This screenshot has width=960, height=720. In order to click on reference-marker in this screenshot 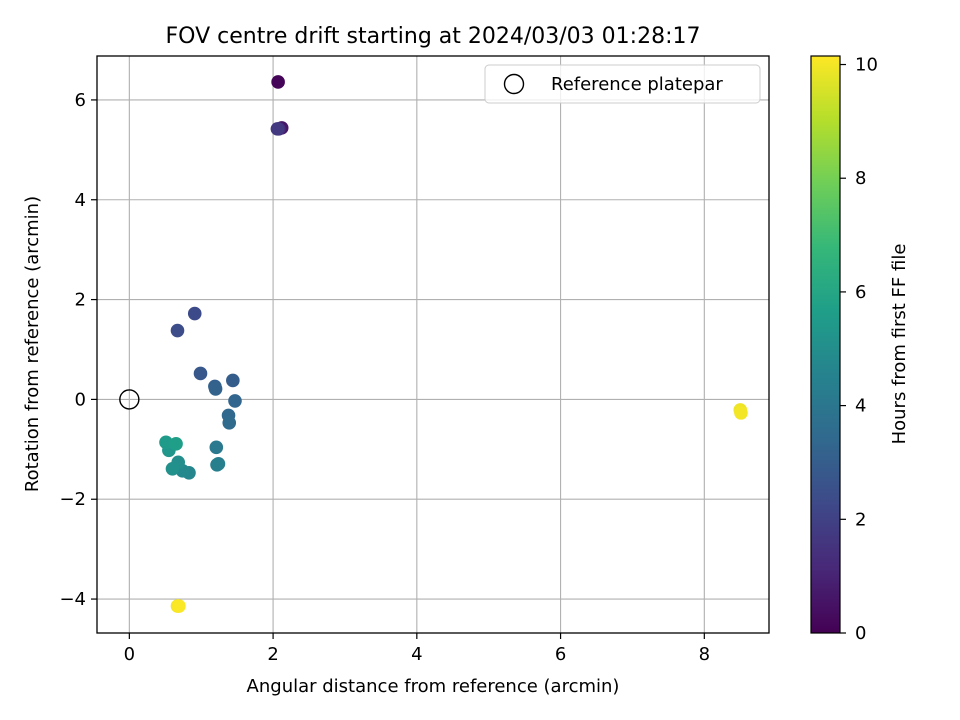, I will do `click(129, 399)`.